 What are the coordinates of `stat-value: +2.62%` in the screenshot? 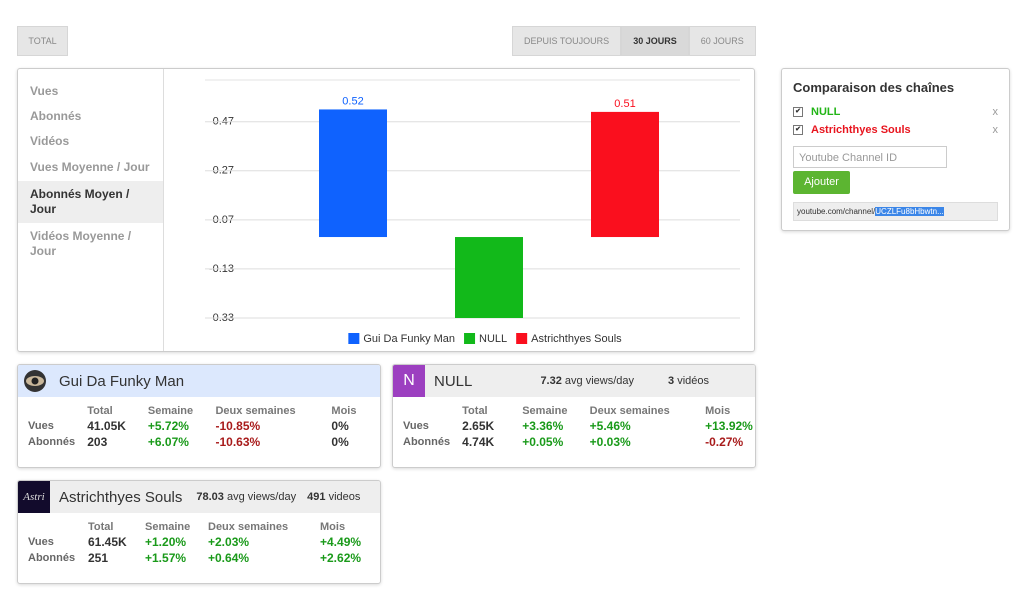 It's located at (341, 558).